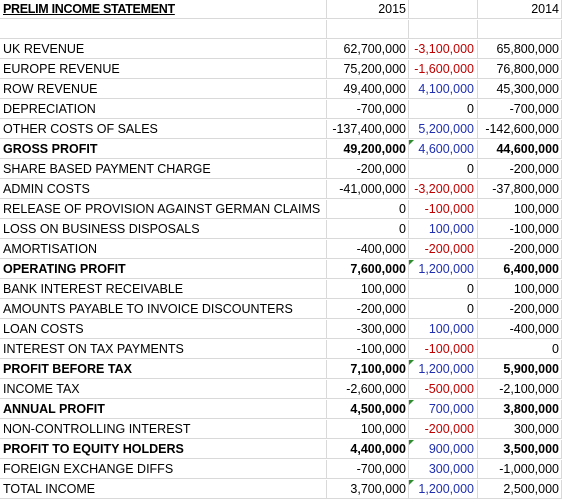 Image resolution: width=562 pixels, height=502 pixels. I want to click on row-label-cell: INCOME TAX, so click(163, 389).